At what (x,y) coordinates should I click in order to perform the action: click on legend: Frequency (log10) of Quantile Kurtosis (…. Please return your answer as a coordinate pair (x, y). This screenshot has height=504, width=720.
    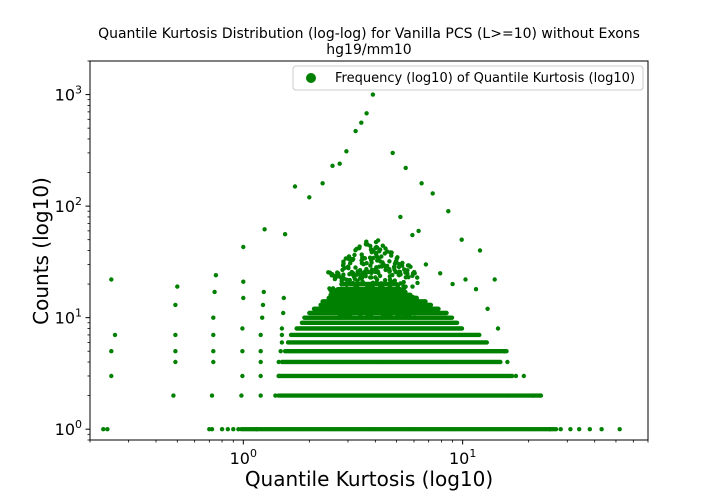
    Looking at the image, I should click on (468, 78).